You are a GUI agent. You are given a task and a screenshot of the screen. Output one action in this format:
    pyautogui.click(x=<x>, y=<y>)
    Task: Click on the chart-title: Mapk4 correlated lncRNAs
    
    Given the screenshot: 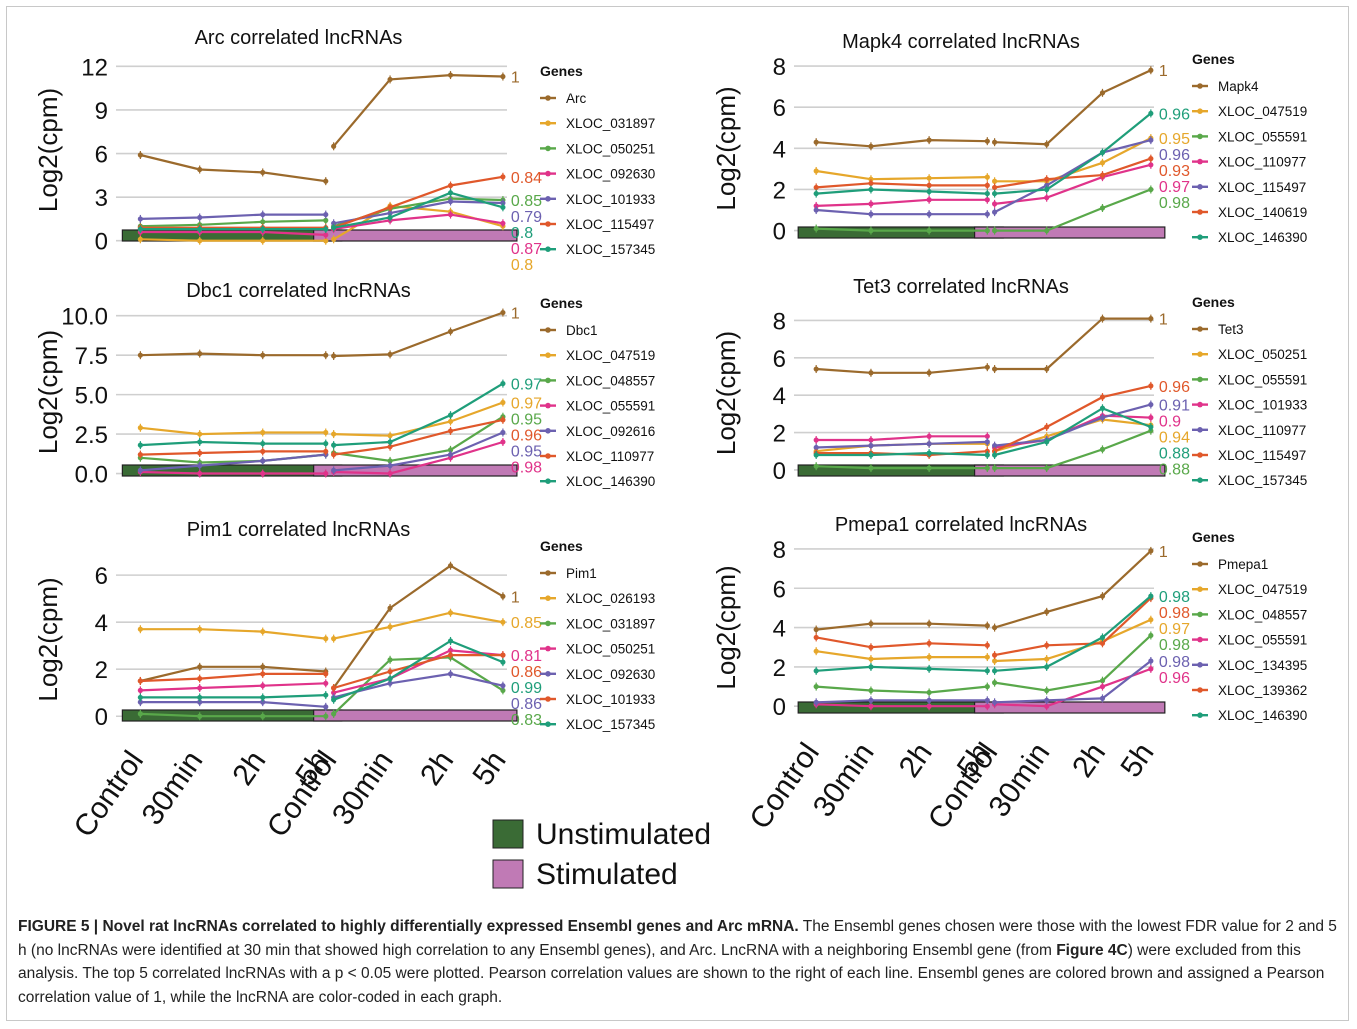 What is the action you would take?
    pyautogui.click(x=961, y=42)
    